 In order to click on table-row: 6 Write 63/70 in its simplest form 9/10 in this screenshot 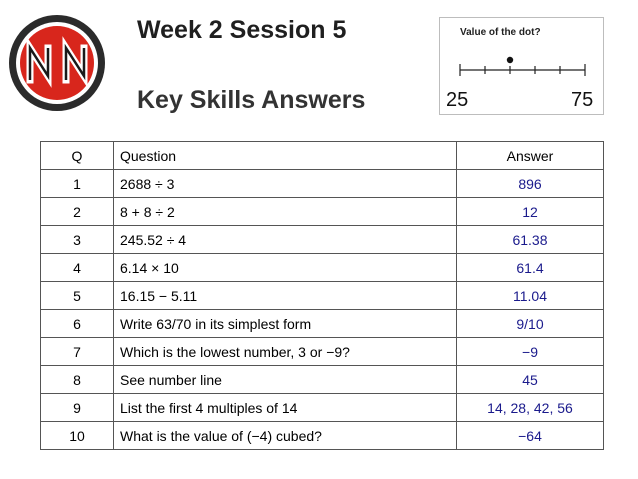, I will do `click(322, 323)`.